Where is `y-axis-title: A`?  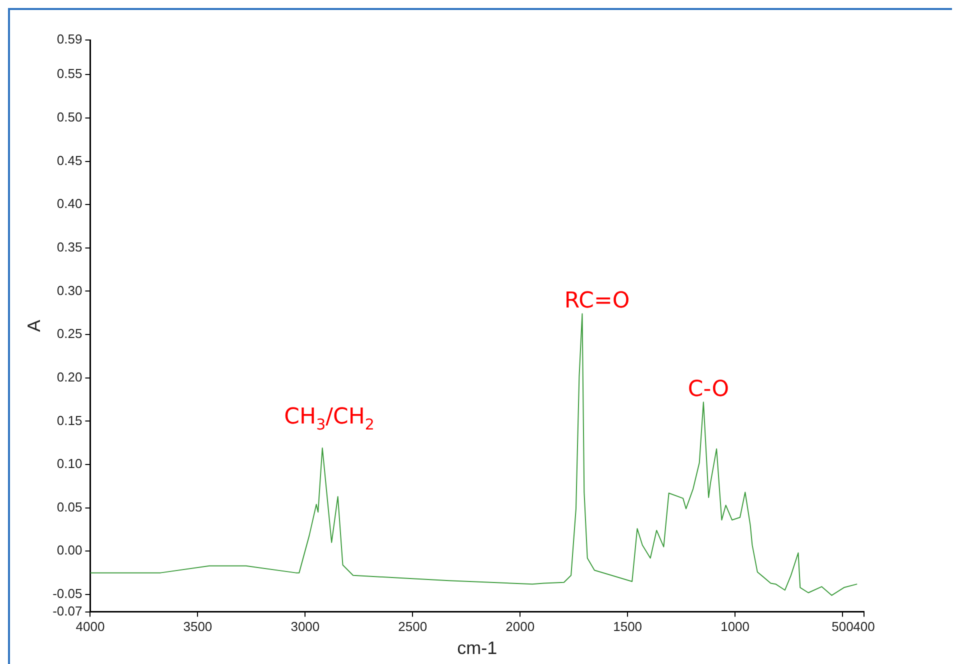
y-axis-title: A is located at coordinates (34, 326).